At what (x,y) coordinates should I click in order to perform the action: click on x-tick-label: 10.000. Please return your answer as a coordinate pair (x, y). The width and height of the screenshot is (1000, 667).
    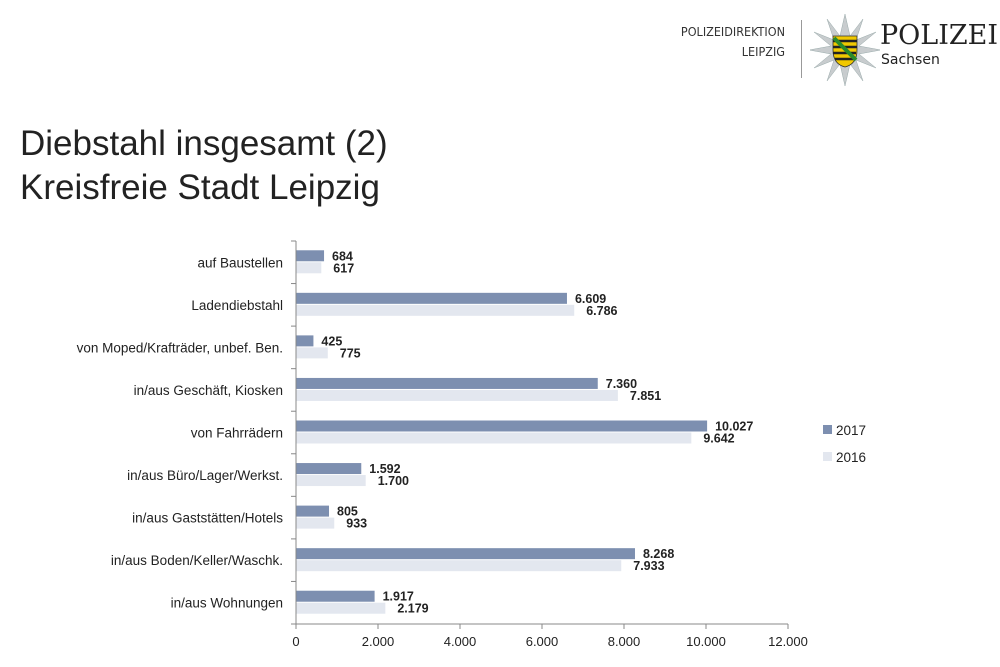
    Looking at the image, I should click on (706, 641).